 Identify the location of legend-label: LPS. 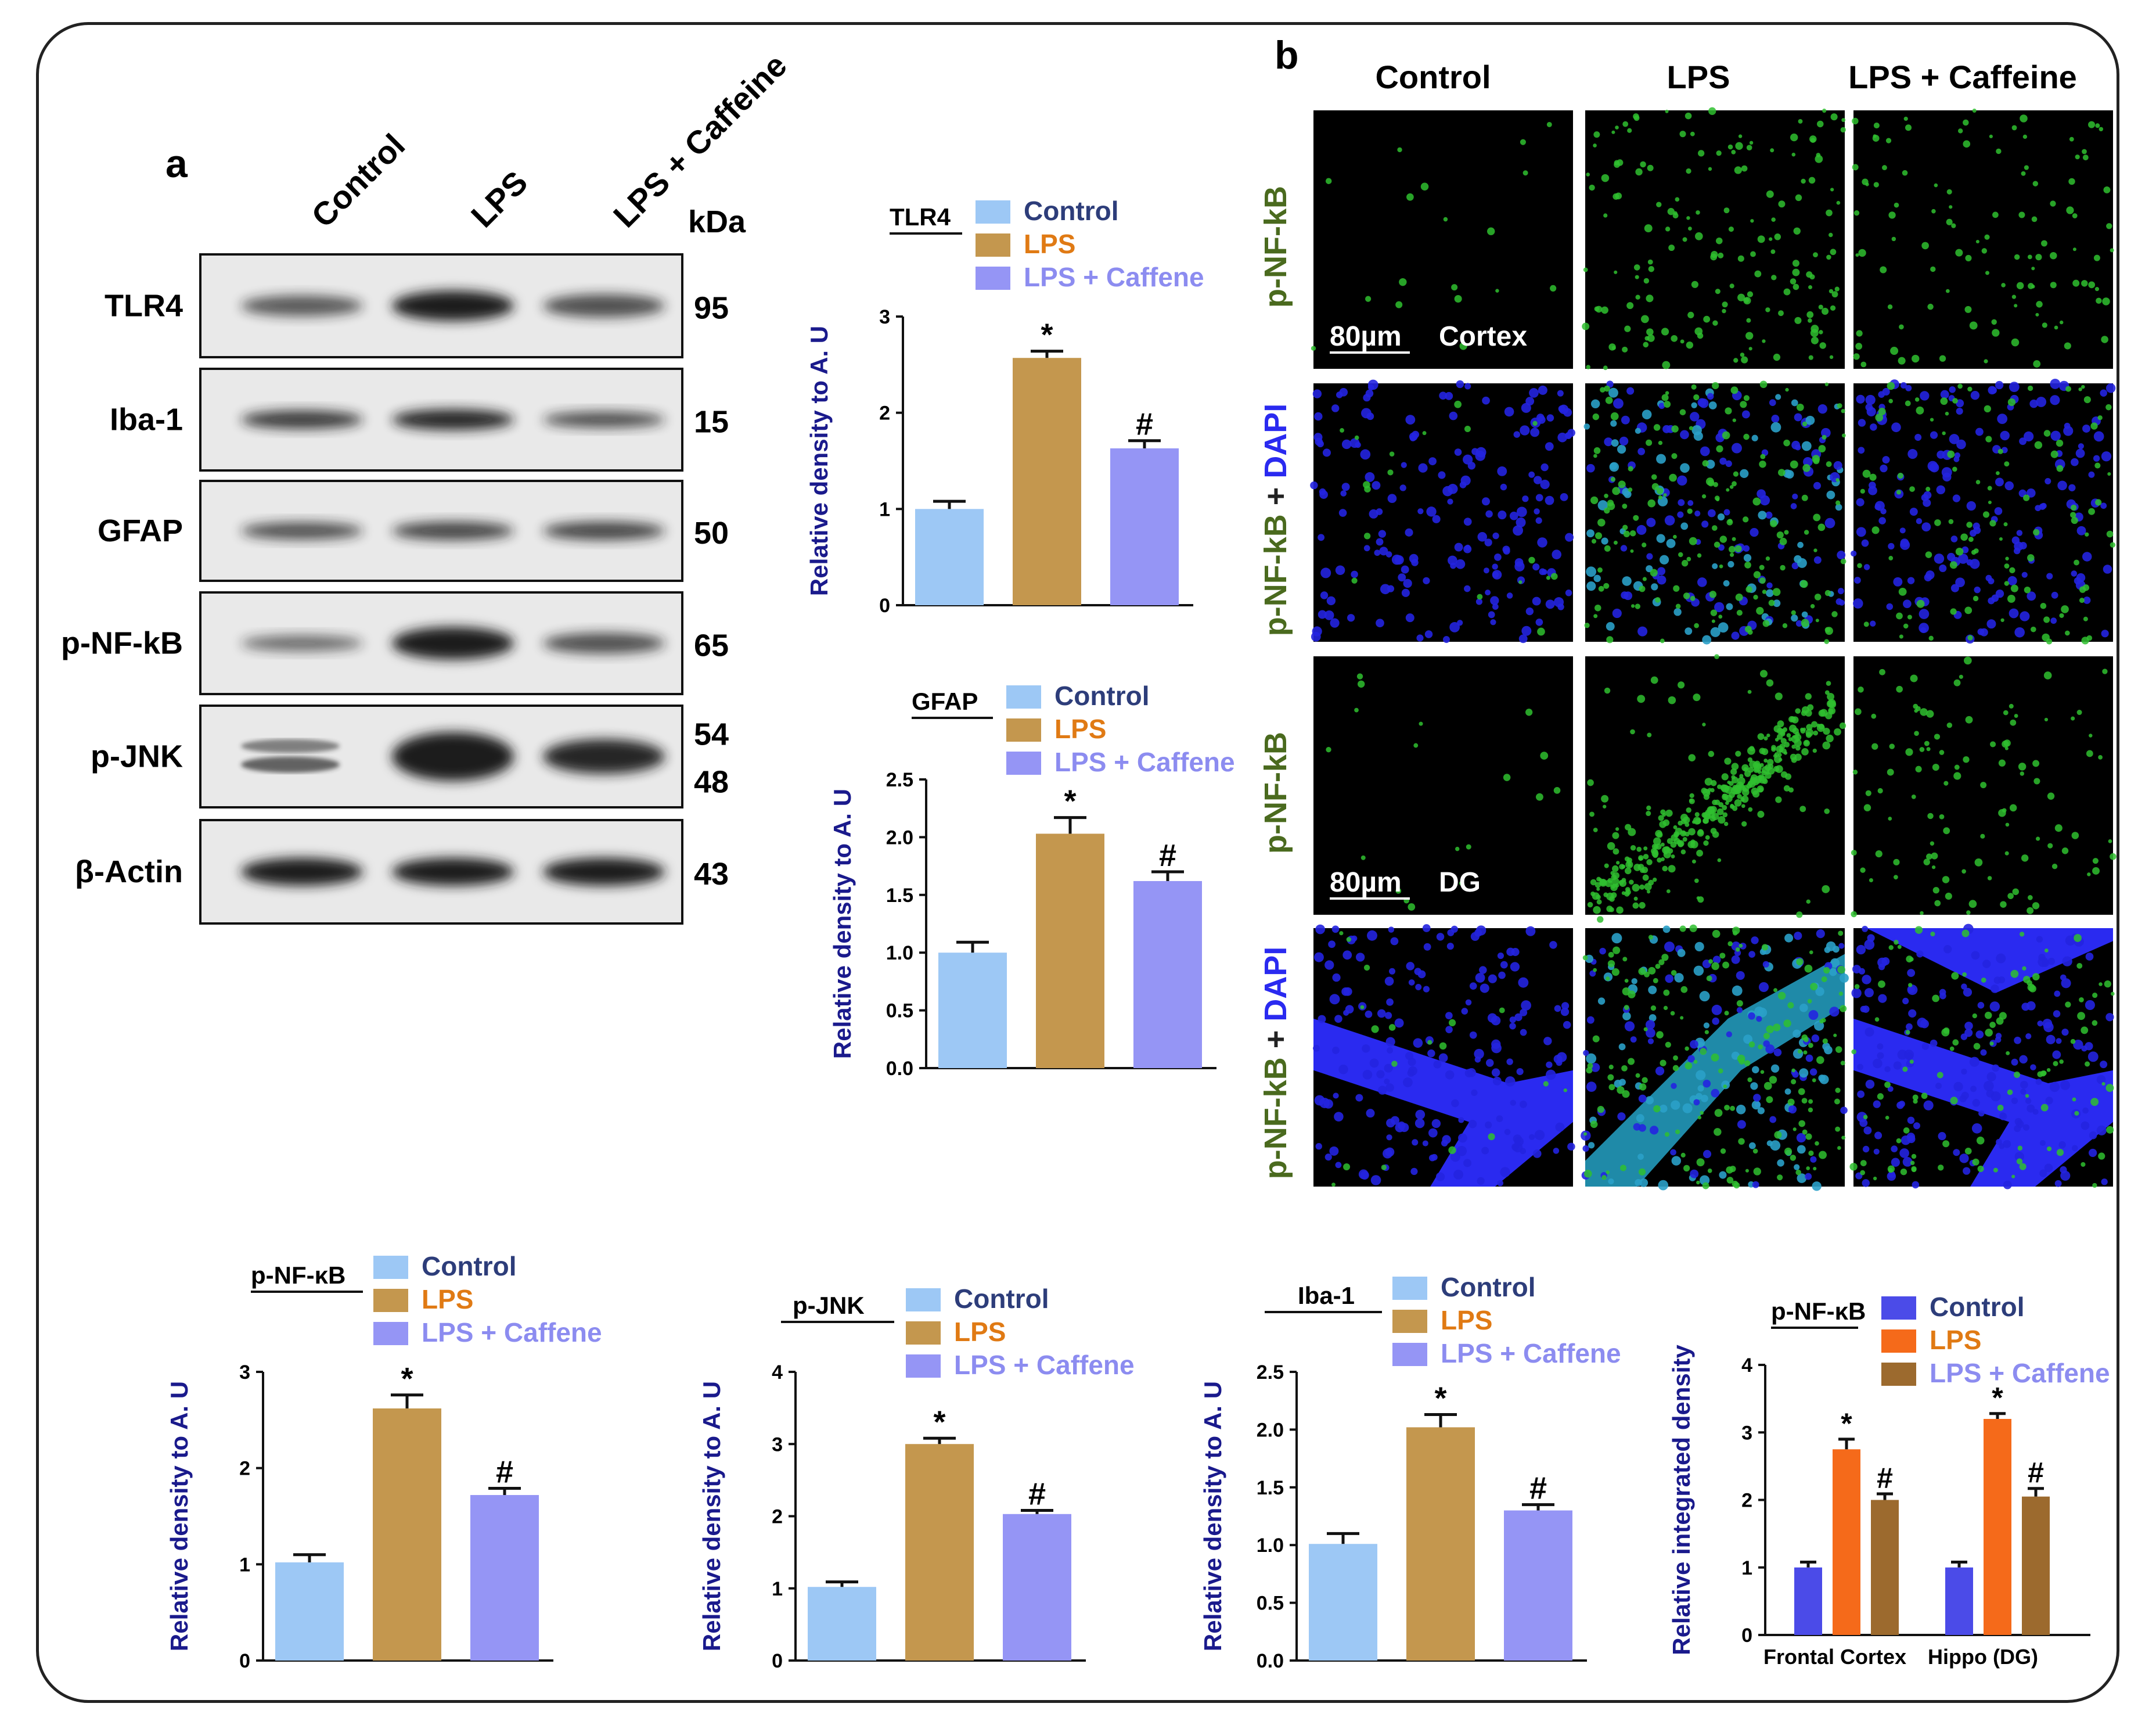
(1955, 1340).